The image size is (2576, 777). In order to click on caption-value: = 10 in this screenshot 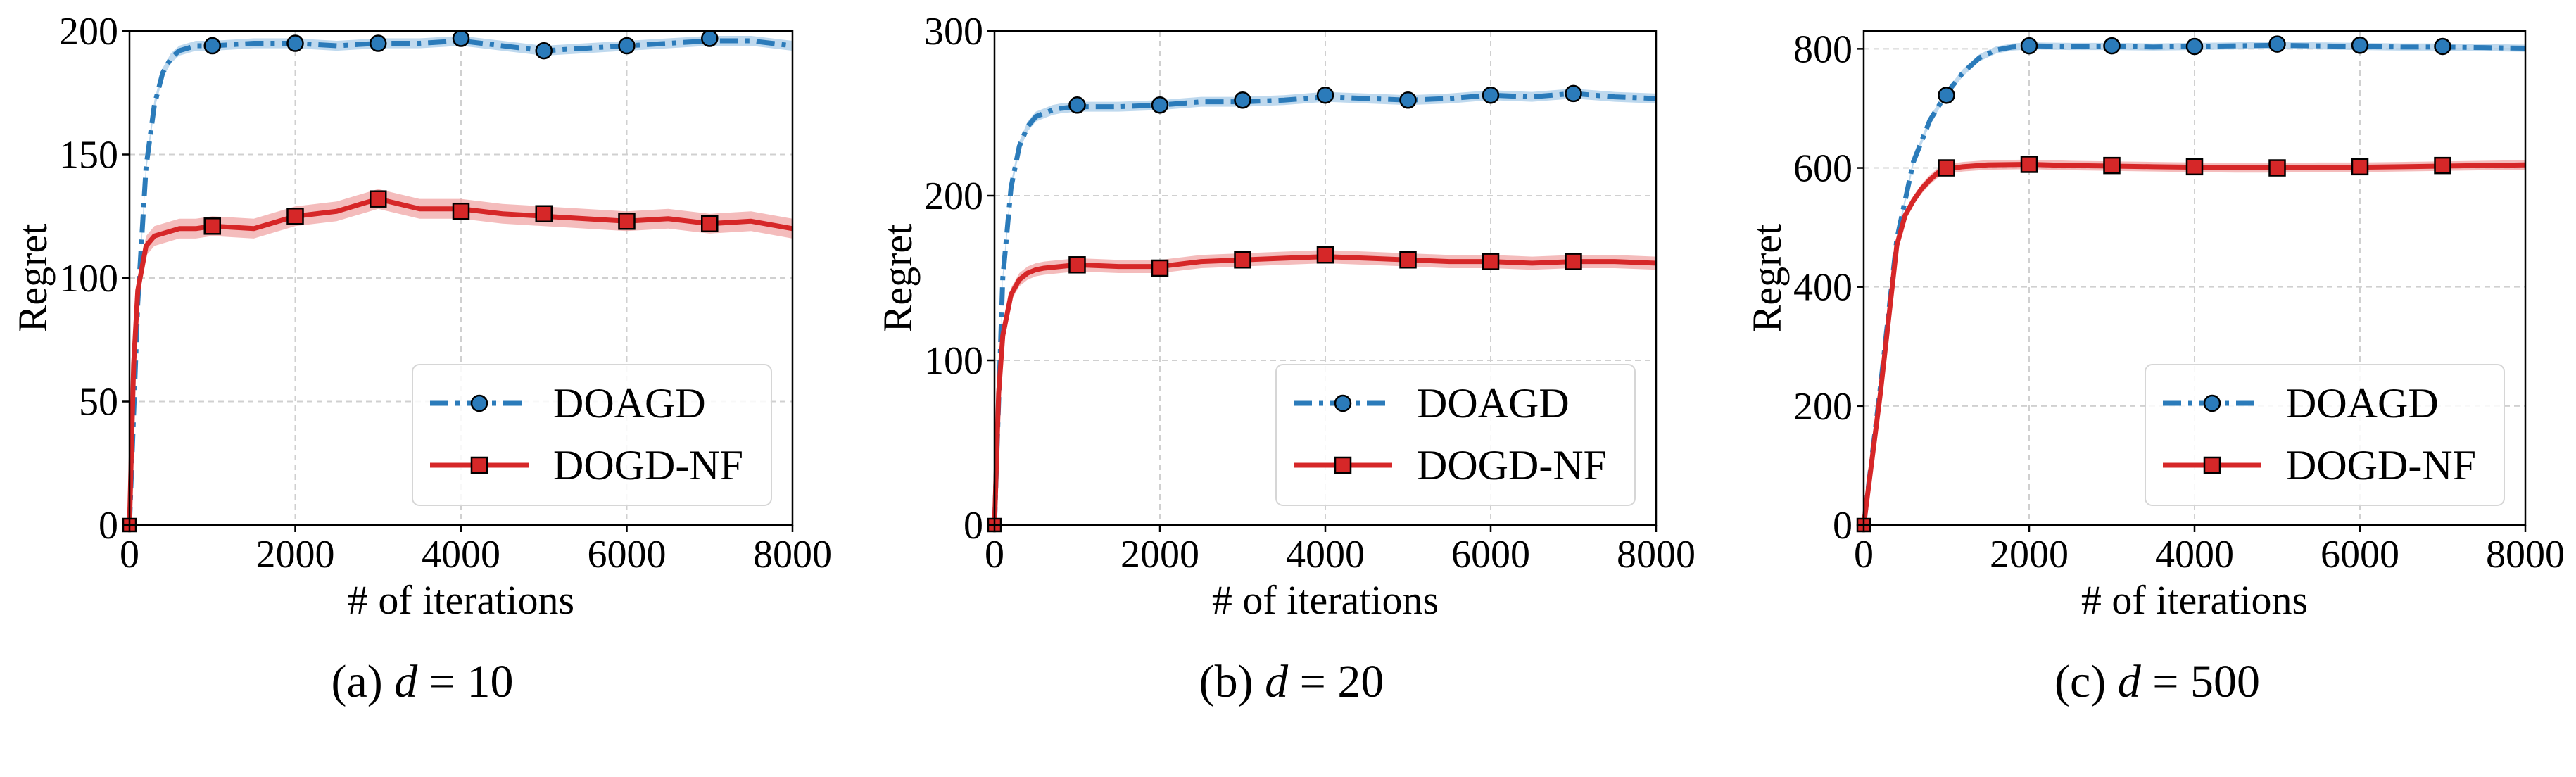, I will do `click(465, 681)`.